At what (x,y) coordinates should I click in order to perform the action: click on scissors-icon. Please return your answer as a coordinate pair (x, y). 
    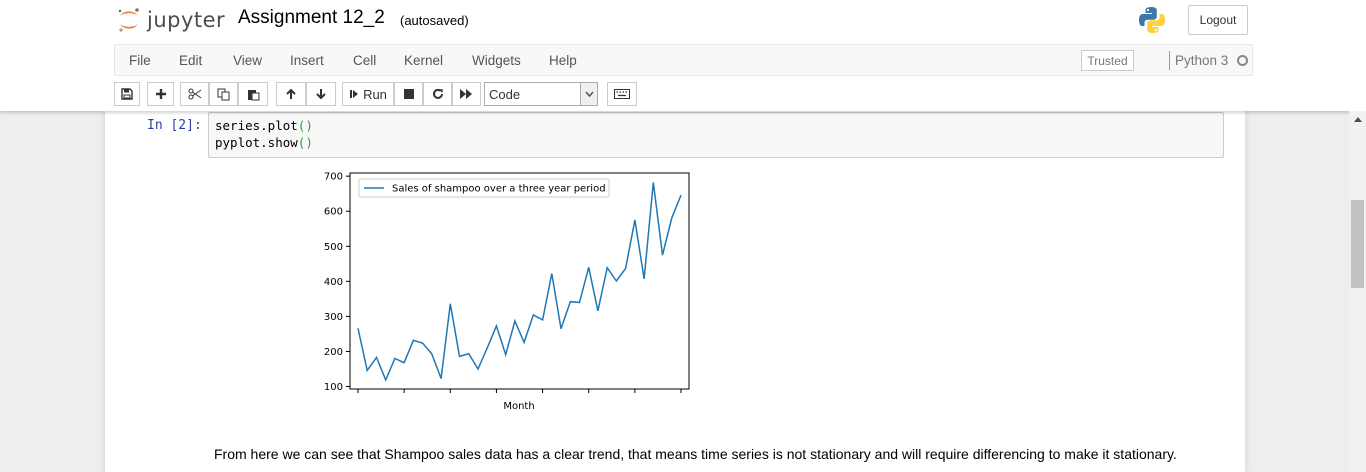
    Looking at the image, I should click on (194, 94).